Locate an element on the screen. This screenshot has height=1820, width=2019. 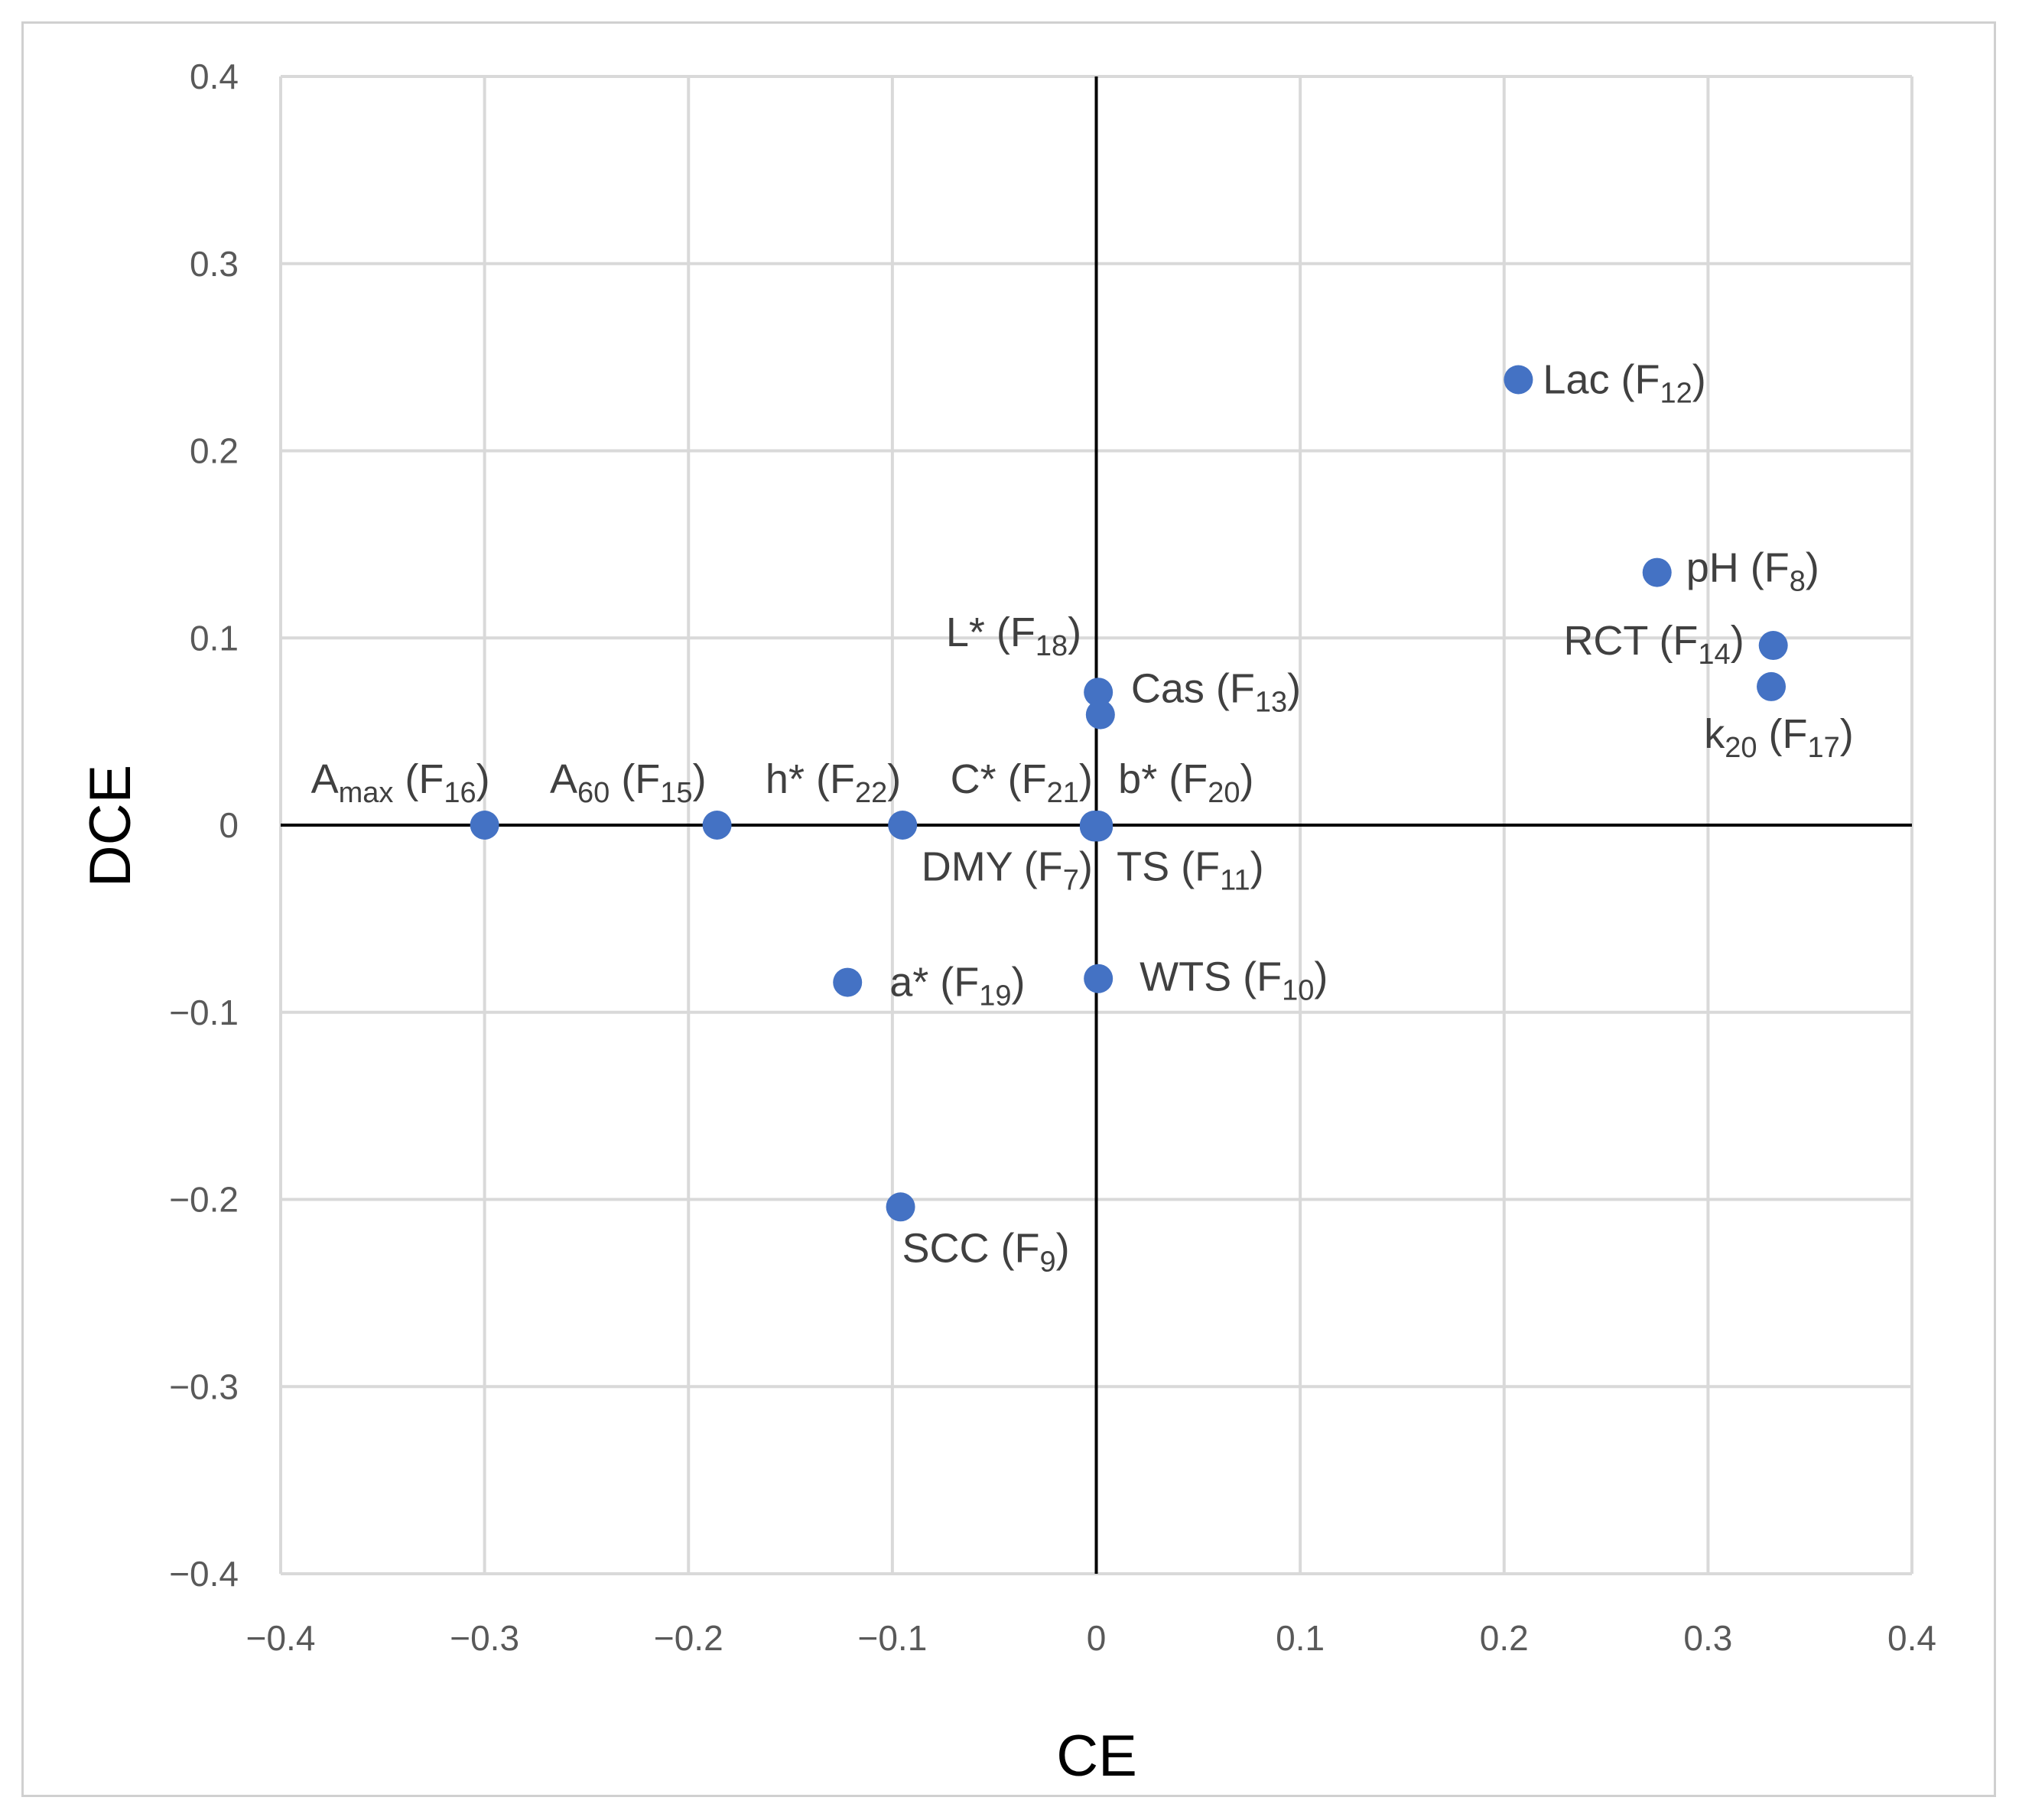
point-label-k20: k20 (F17) is located at coordinates (1779, 737).